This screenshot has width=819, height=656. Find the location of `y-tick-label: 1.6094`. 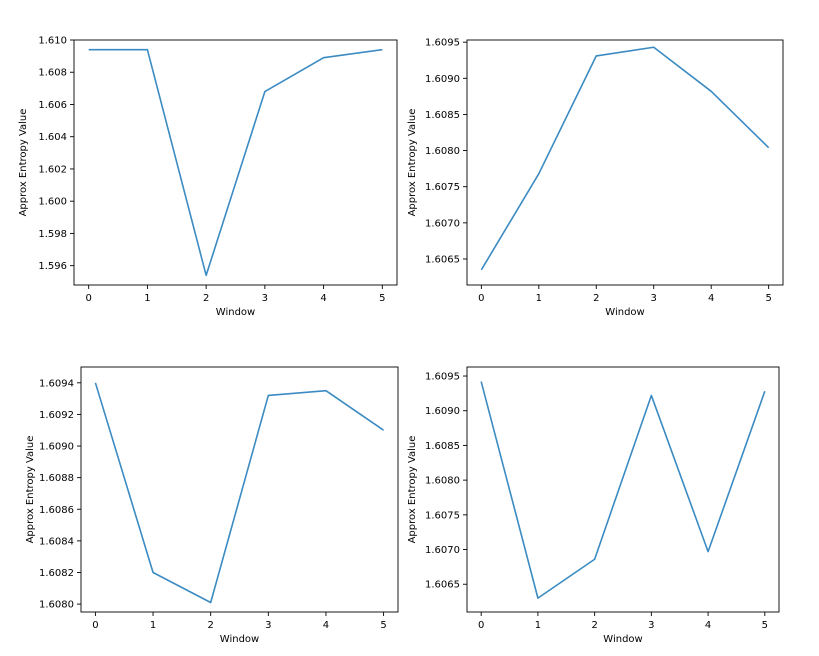

y-tick-label: 1.6094 is located at coordinates (56, 383).